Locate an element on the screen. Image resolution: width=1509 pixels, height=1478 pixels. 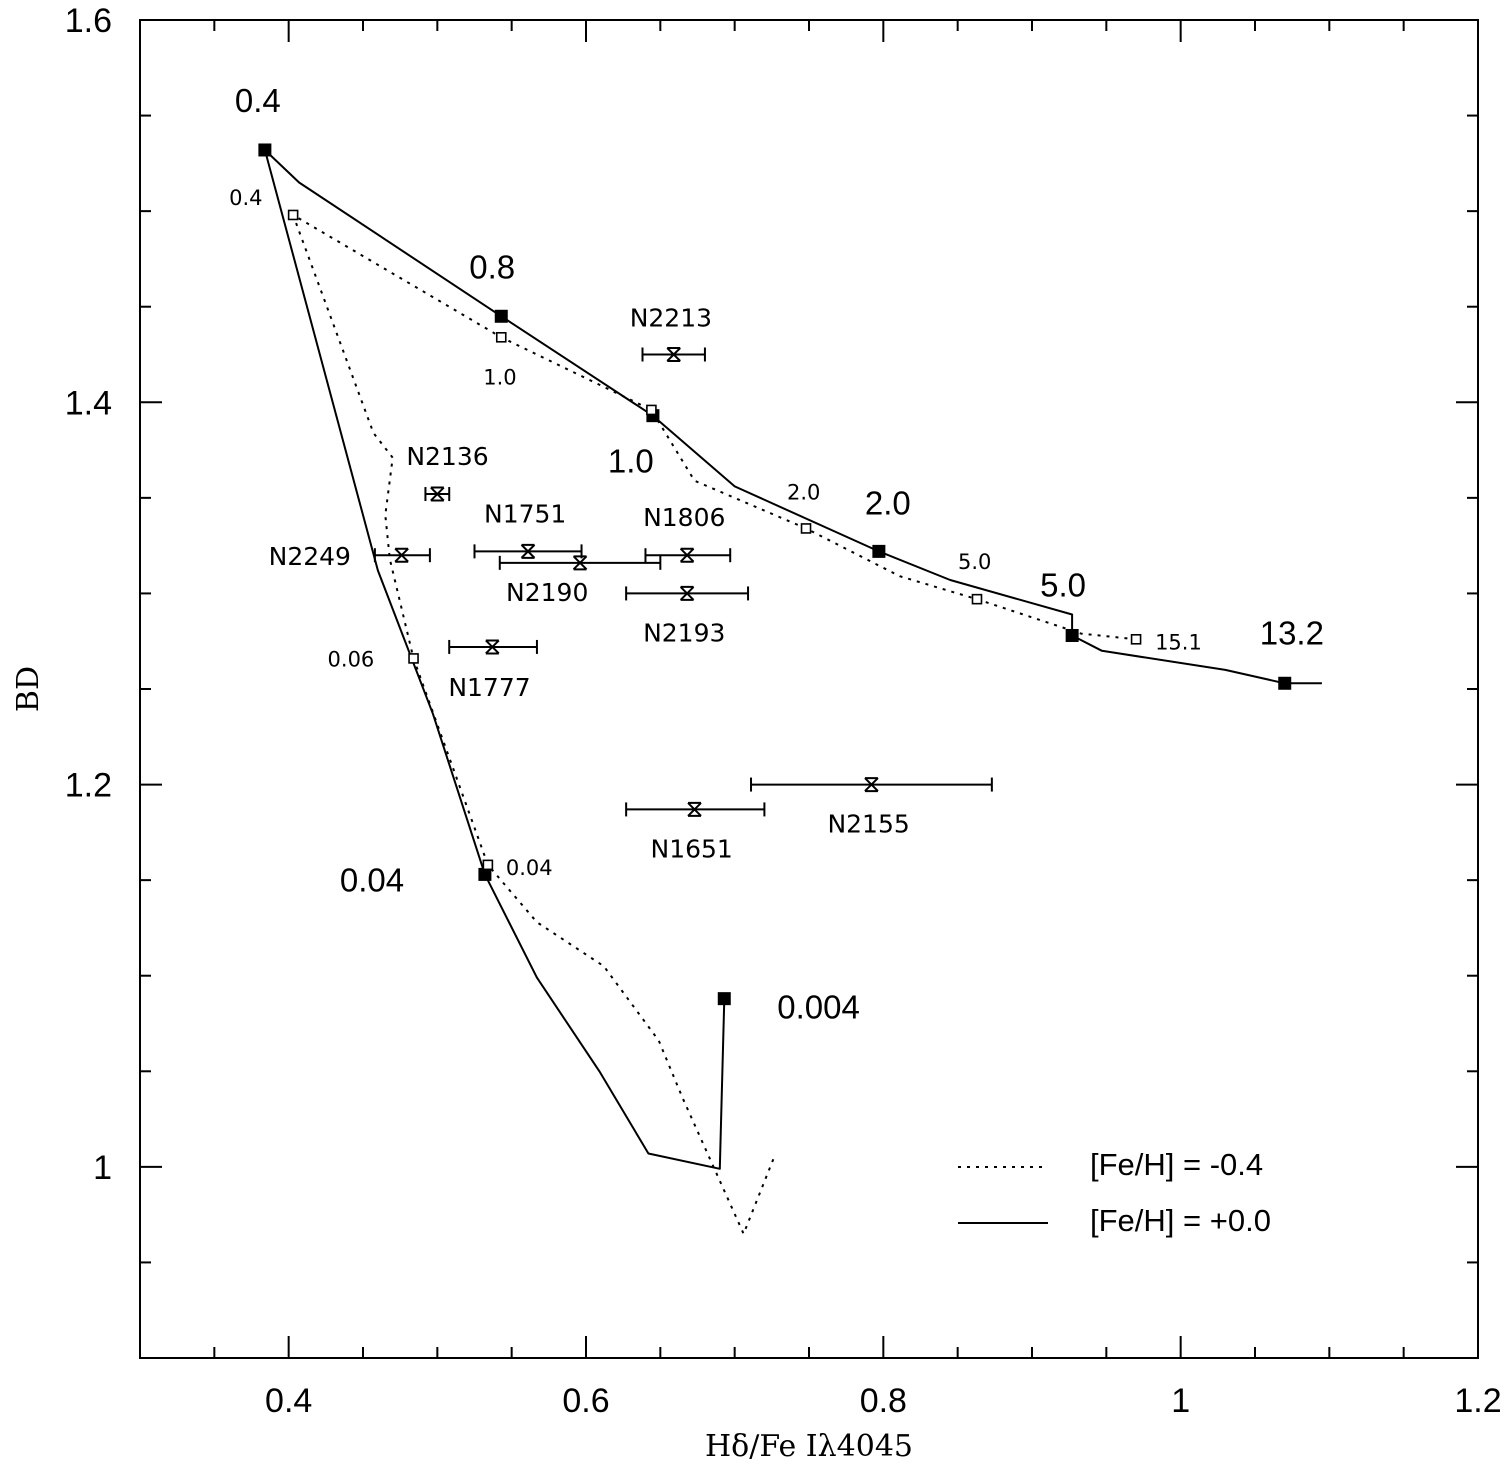
age-label: 13.2 is located at coordinates (1292, 632).